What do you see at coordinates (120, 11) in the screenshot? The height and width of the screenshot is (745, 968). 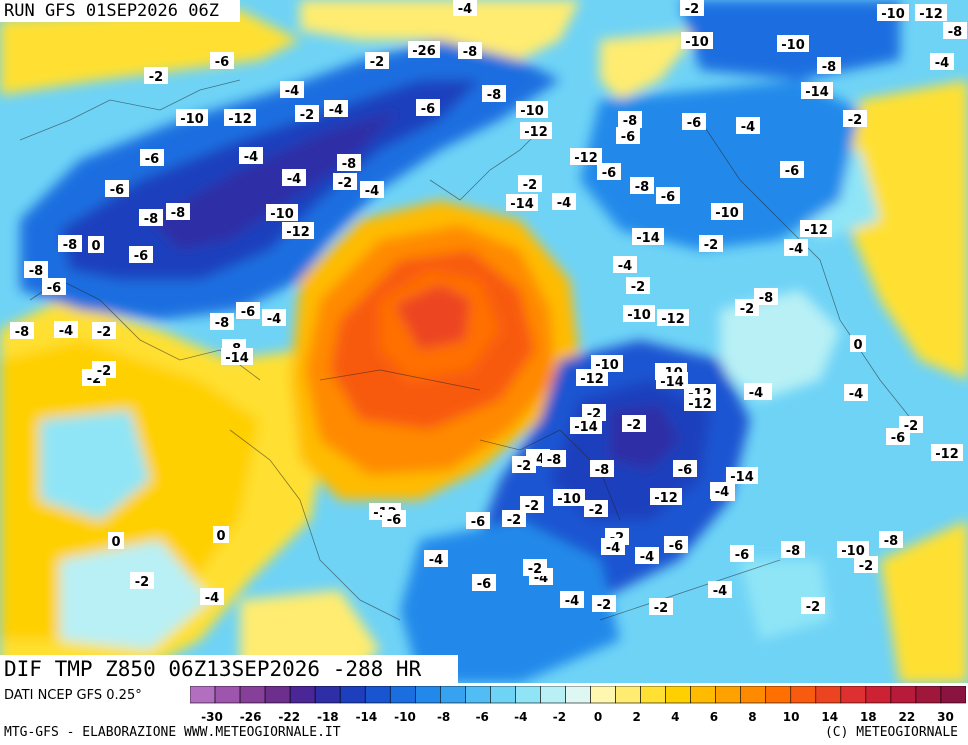 I see `run-header: RUN GFS 01SEP2026 06Z` at bounding box center [120, 11].